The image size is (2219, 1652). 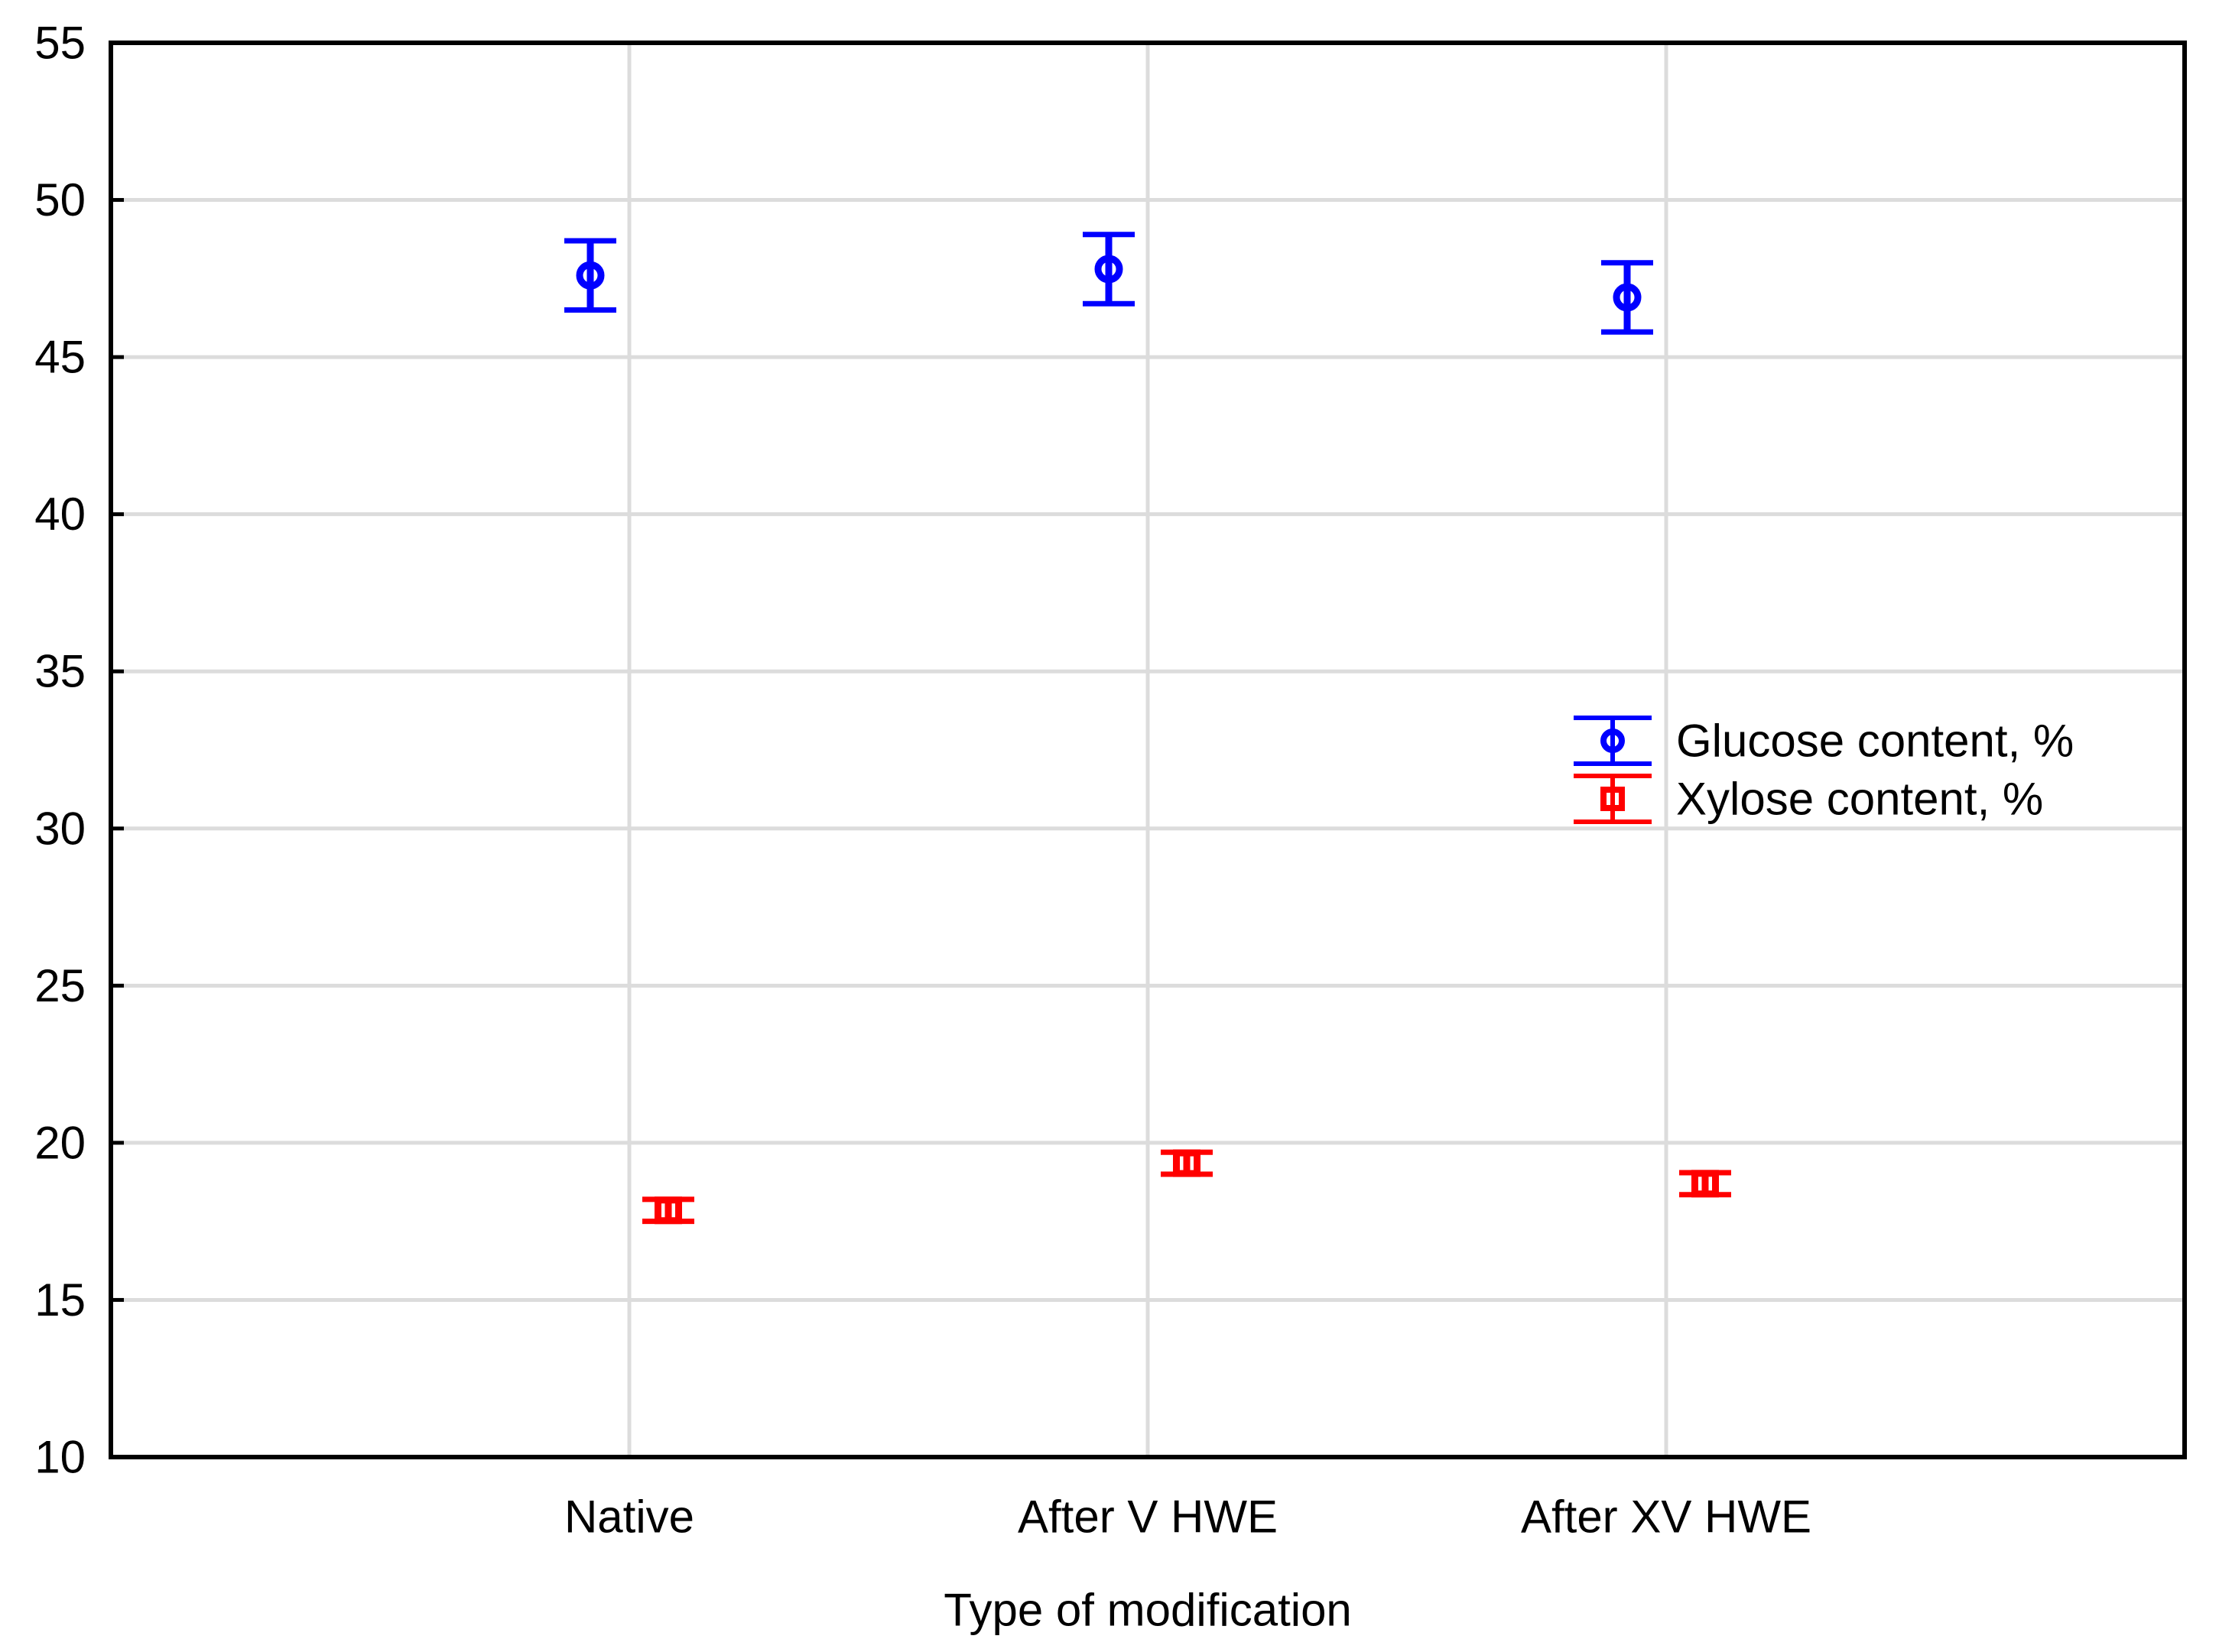 What do you see at coordinates (1148, 1517) in the screenshot?
I see `x-category-label: After V HWE` at bounding box center [1148, 1517].